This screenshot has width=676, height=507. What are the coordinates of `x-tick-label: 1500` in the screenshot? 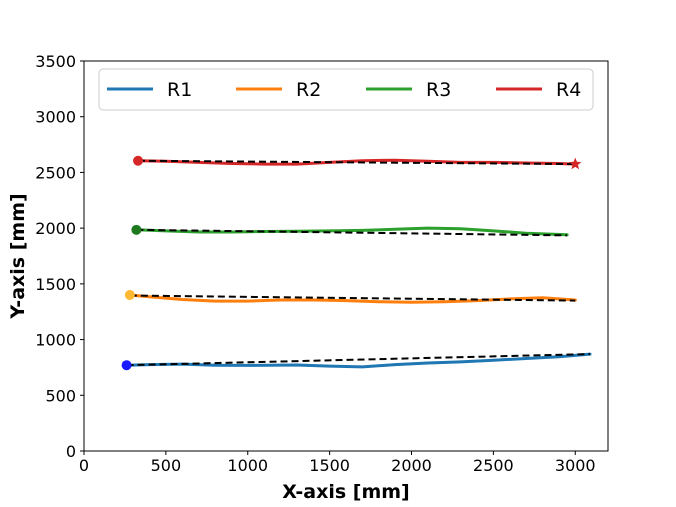 It's located at (329, 465).